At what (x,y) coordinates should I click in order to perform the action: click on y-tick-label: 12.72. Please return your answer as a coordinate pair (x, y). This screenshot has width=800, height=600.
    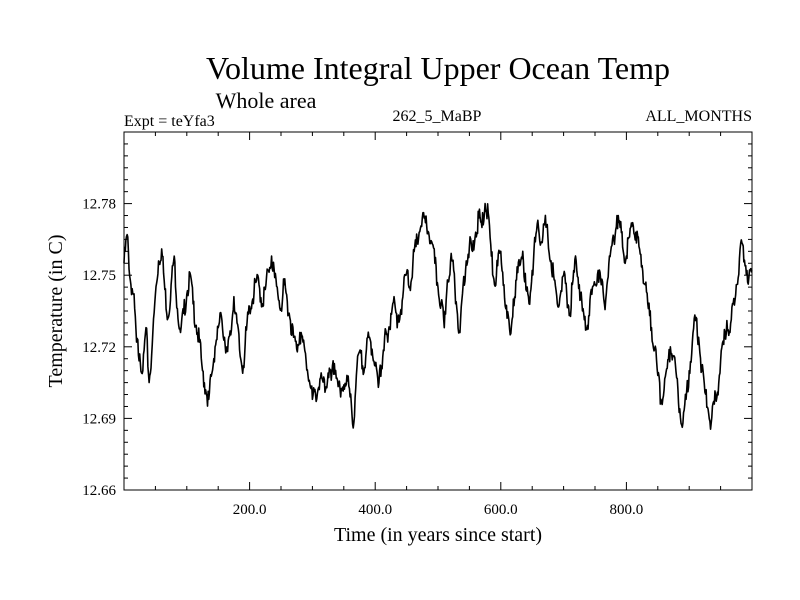
    Looking at the image, I should click on (99, 348).